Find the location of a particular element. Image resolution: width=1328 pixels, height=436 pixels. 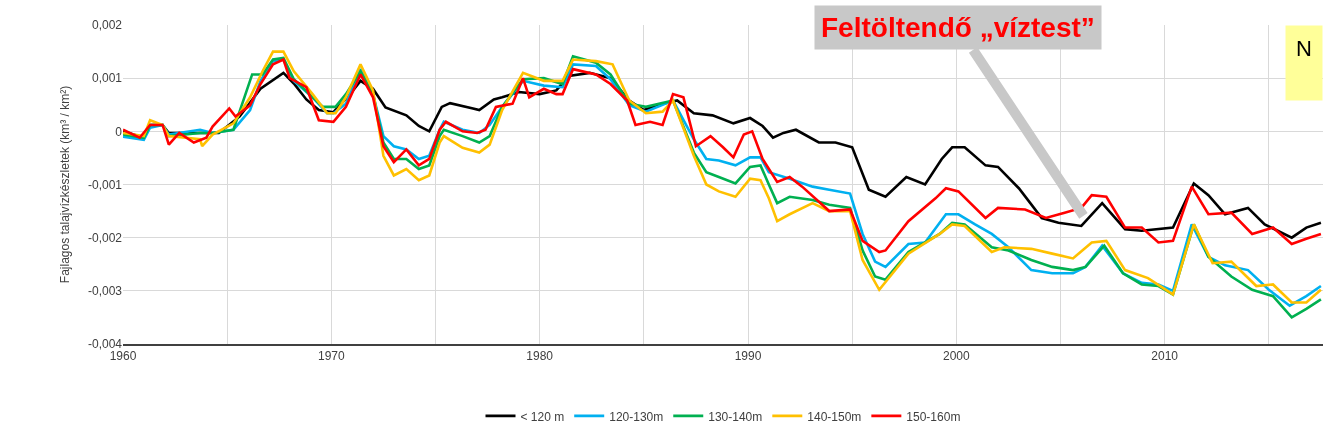

x-tick-label: 1970 is located at coordinates (331, 356).